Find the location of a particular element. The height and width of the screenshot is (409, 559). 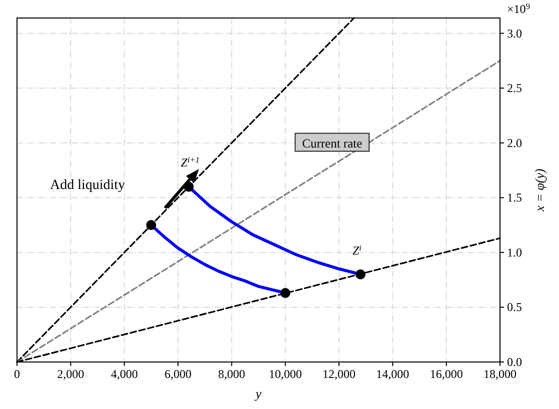

y-axis-title: x = φ(y) is located at coordinates (539, 190).